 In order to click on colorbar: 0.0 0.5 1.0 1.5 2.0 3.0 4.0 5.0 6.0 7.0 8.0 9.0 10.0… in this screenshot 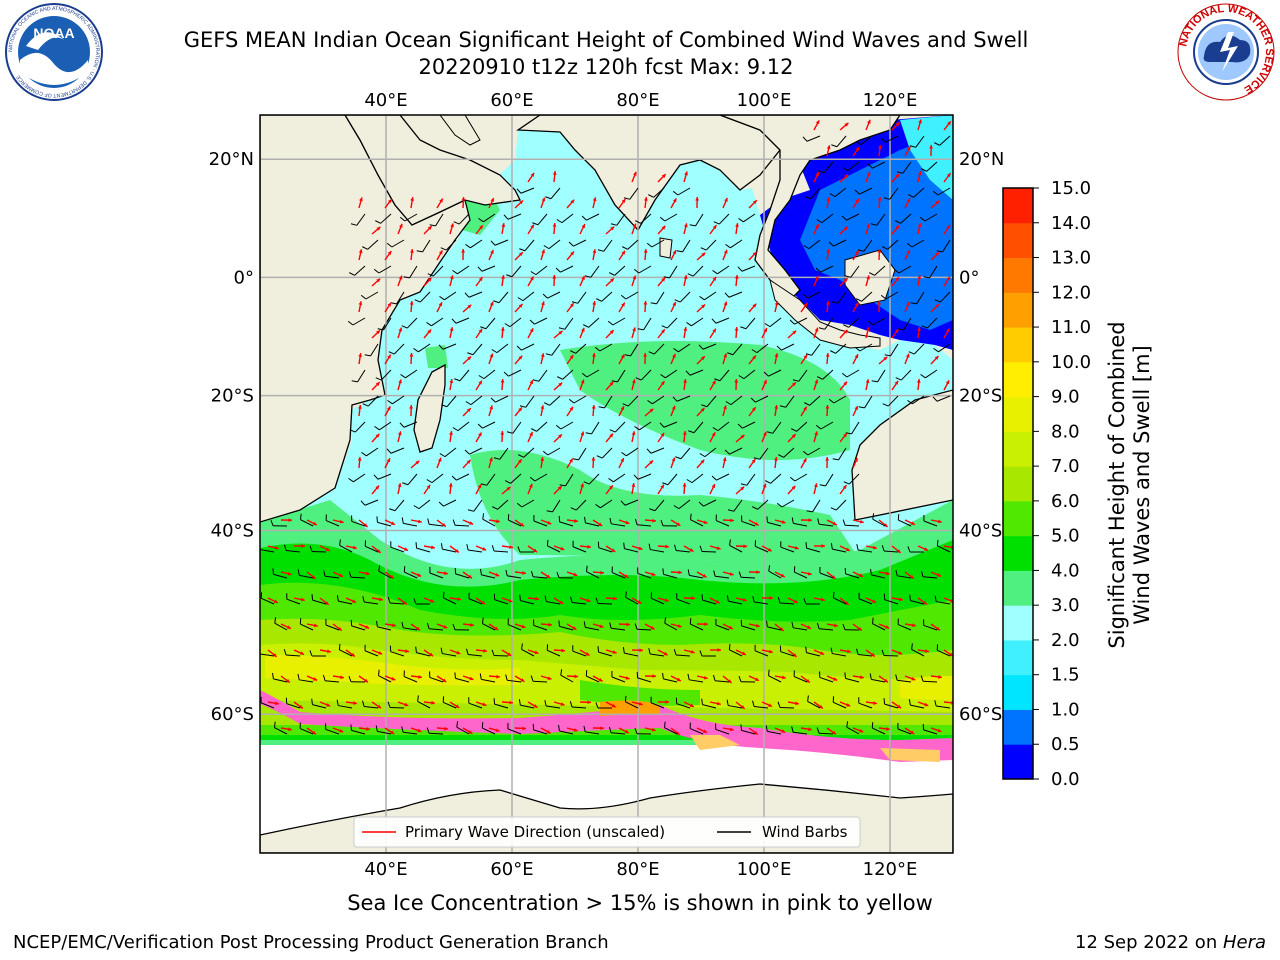, I will do `click(1046, 484)`.